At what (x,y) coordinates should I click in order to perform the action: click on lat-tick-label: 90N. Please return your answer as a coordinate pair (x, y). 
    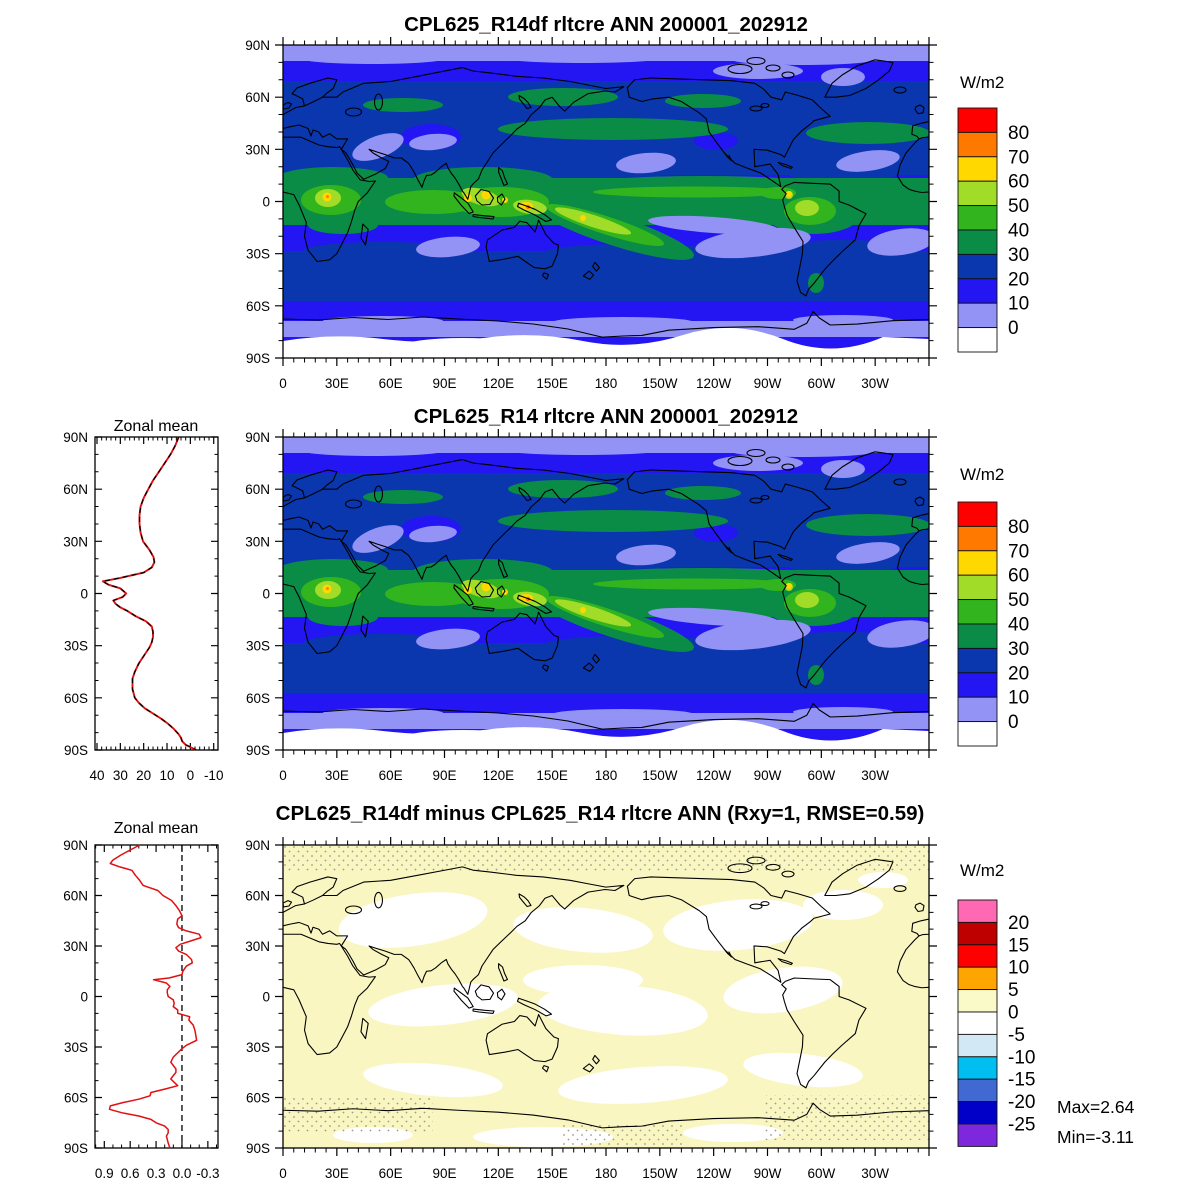
    Looking at the image, I should click on (257, 437).